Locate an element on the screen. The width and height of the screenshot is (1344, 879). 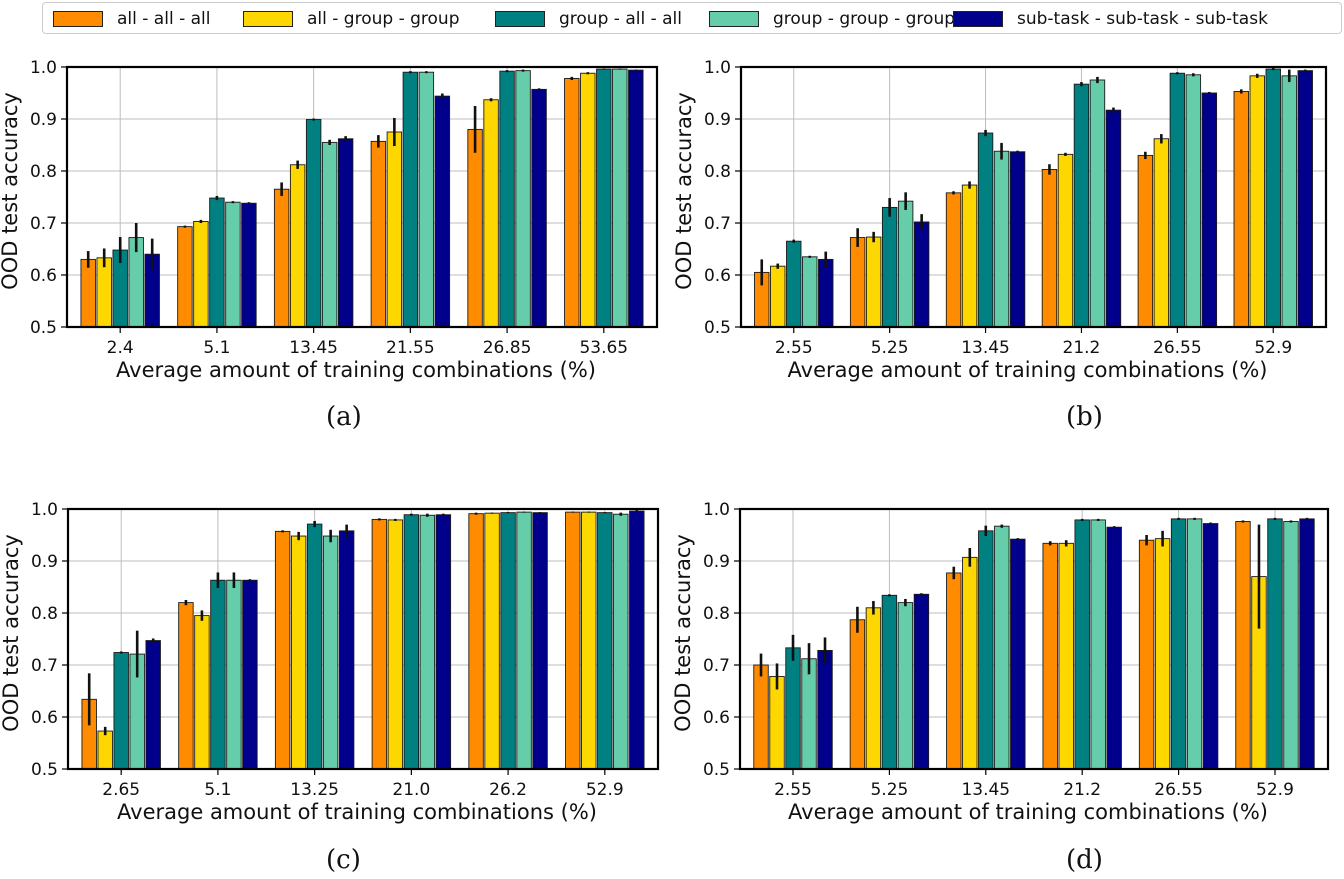
legend-item: group - all - all is located at coordinates (588, 19).